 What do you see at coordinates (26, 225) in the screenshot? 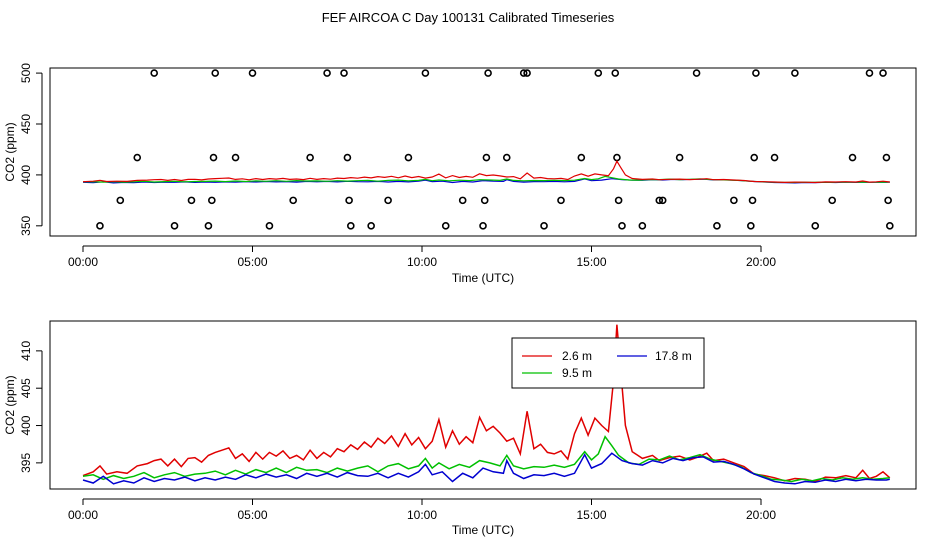
I see `y-tick-label: 350` at bounding box center [26, 225].